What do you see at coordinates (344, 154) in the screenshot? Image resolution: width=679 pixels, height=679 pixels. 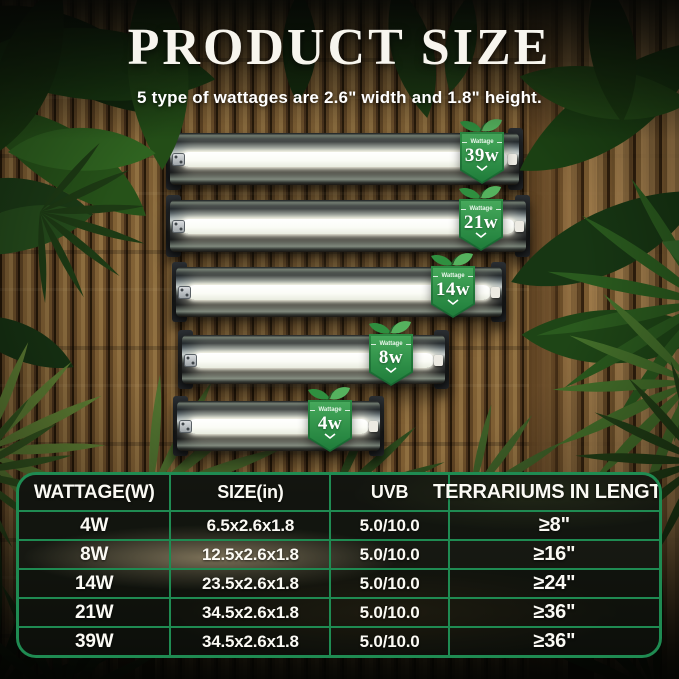 I see `light-fixture-39w: Wattage 39w` at bounding box center [344, 154].